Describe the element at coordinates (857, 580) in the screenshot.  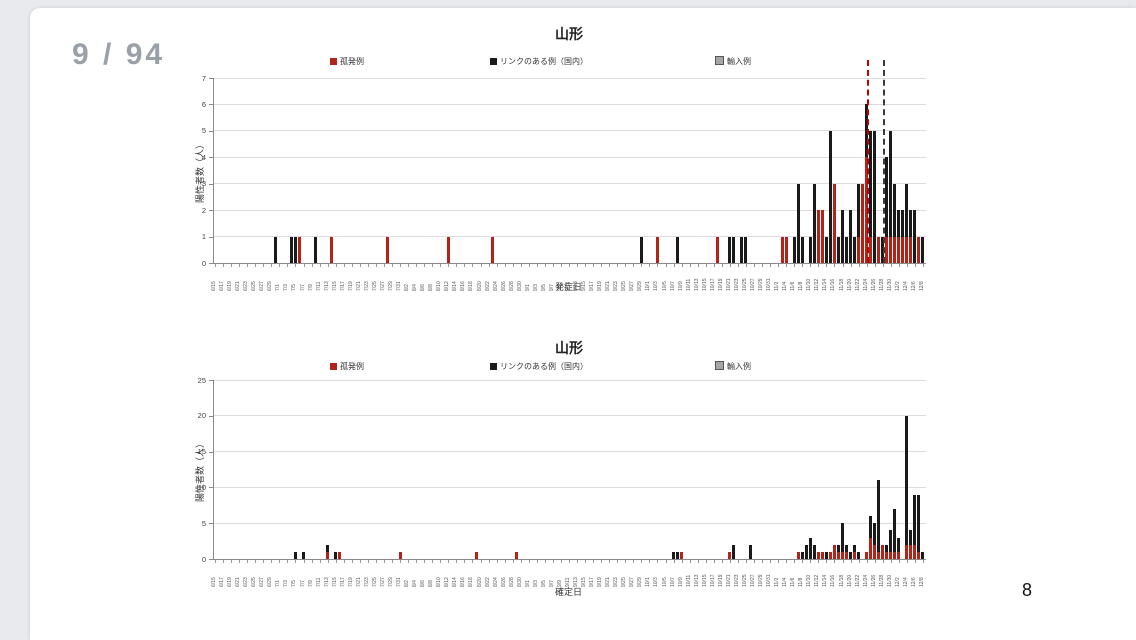
I see `x-axis-tick-label: 11/22` at that location.